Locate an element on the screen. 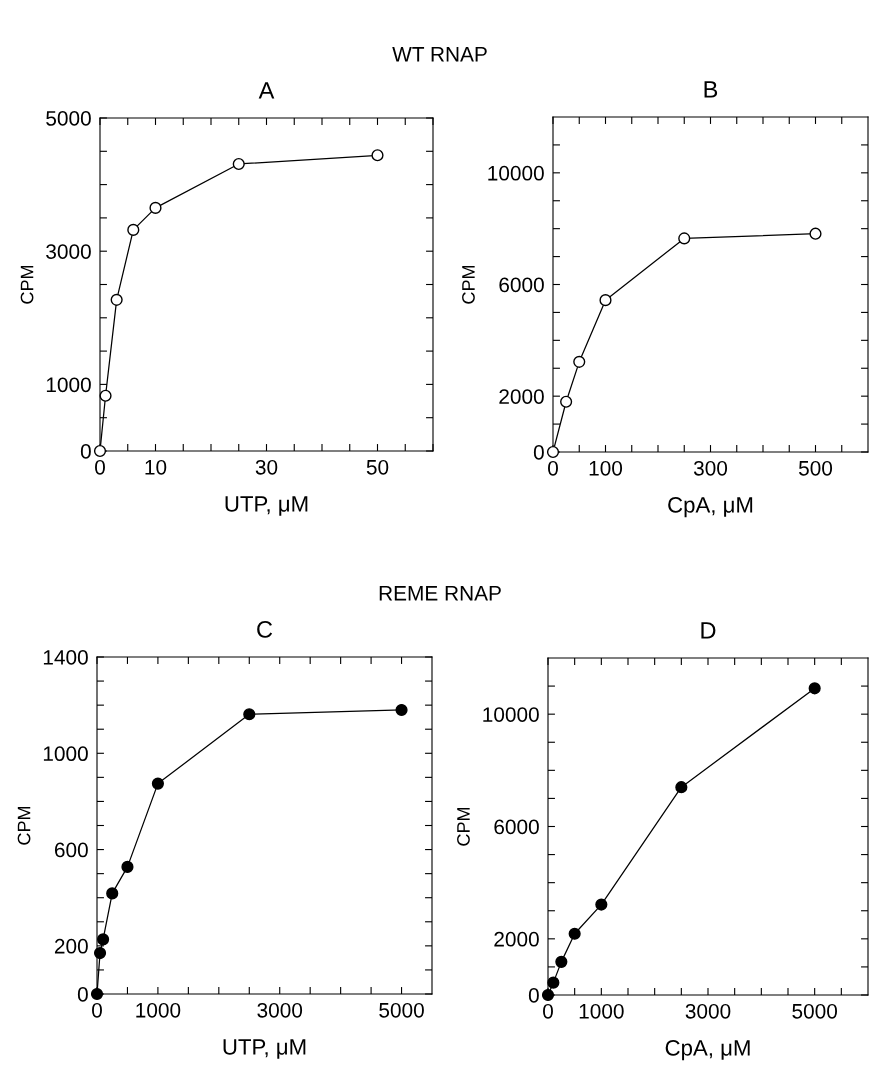  x-tick-label: 50 is located at coordinates (377, 467).